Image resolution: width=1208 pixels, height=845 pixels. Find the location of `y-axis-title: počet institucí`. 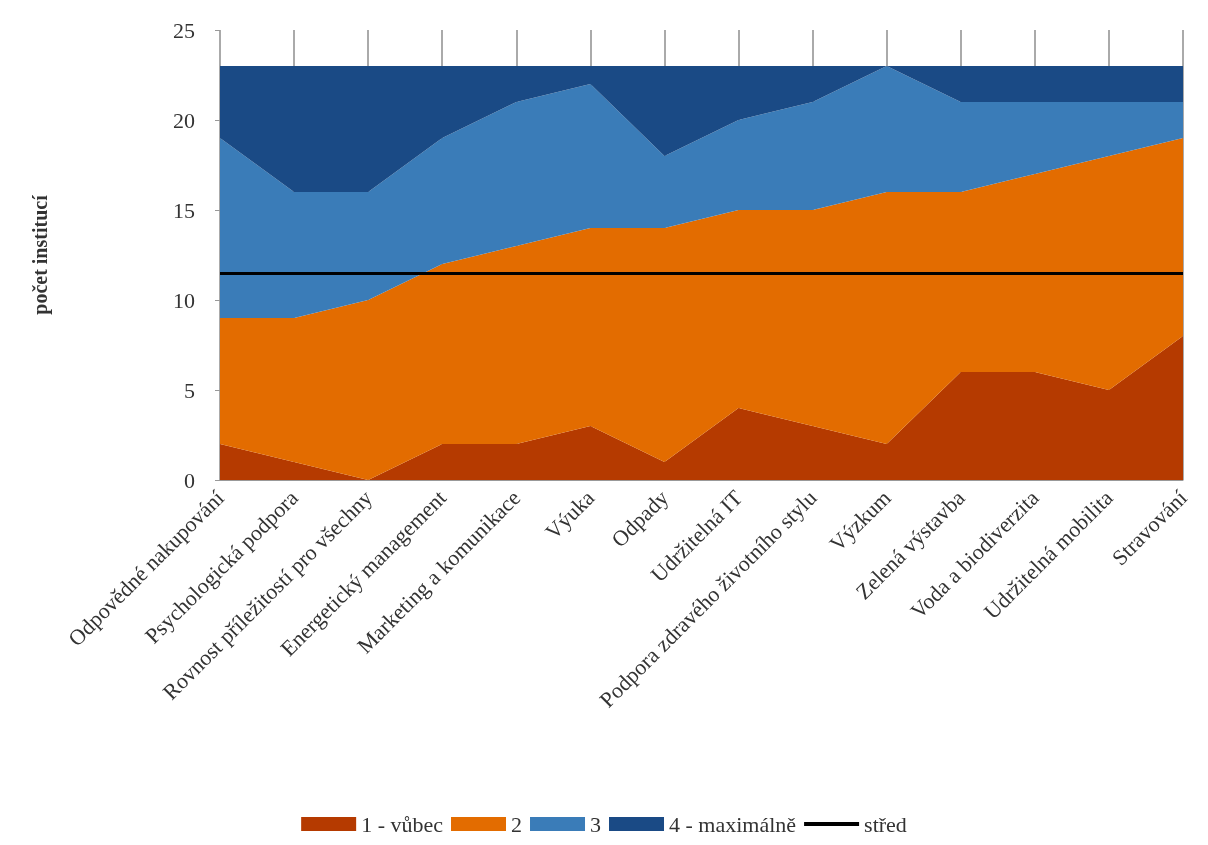

y-axis-title: počet institucí is located at coordinates (40, 254).